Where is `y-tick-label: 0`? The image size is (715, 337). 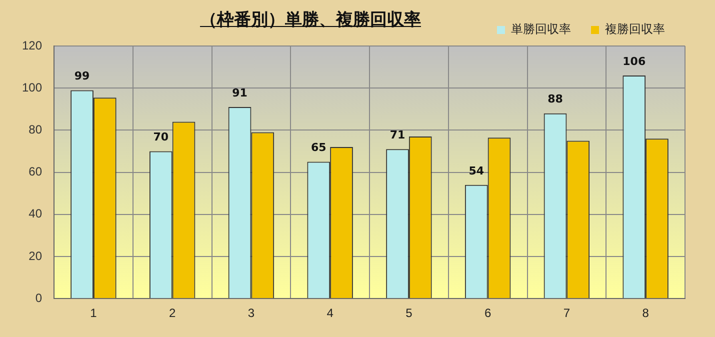
y-tick-label: 0 is located at coordinates (38, 297).